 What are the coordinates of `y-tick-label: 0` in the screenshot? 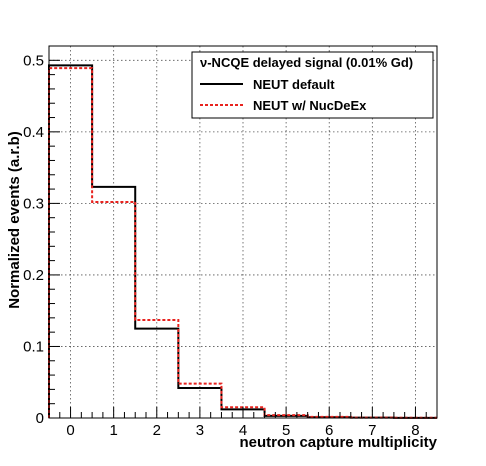 It's located at (40, 418).